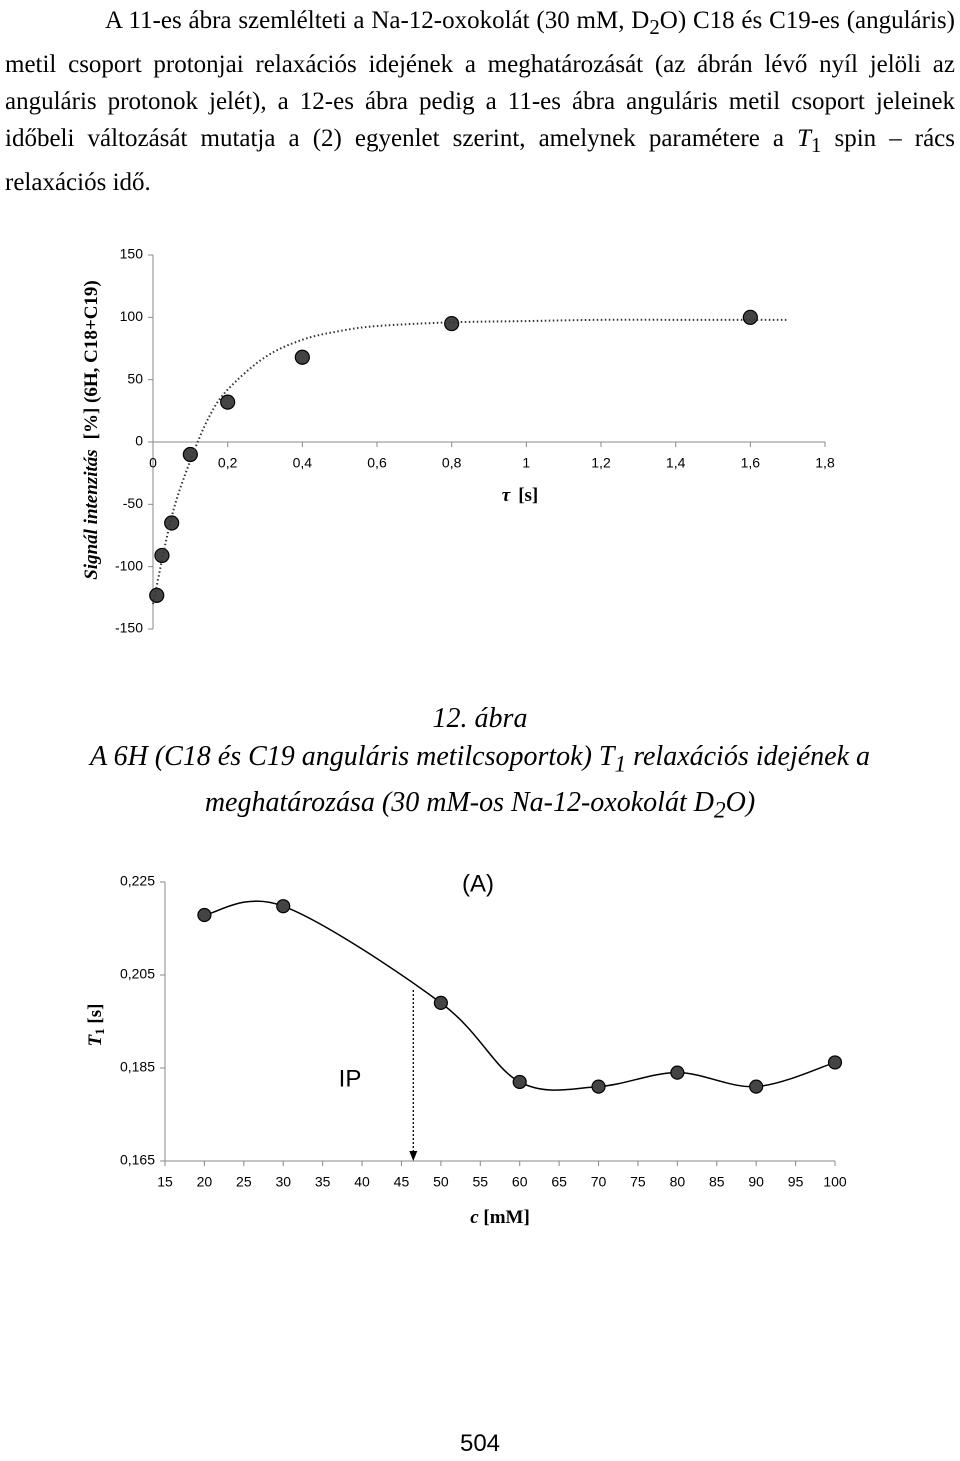  What do you see at coordinates (717, 1182) in the screenshot?
I see `x-tick-label: 85` at bounding box center [717, 1182].